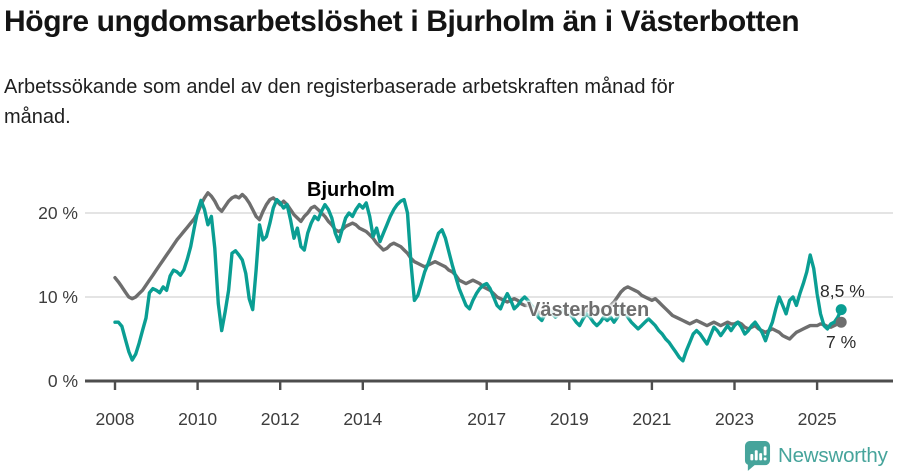 The image size is (900, 474). I want to click on series-end-dot-västerbotten, so click(841, 322).